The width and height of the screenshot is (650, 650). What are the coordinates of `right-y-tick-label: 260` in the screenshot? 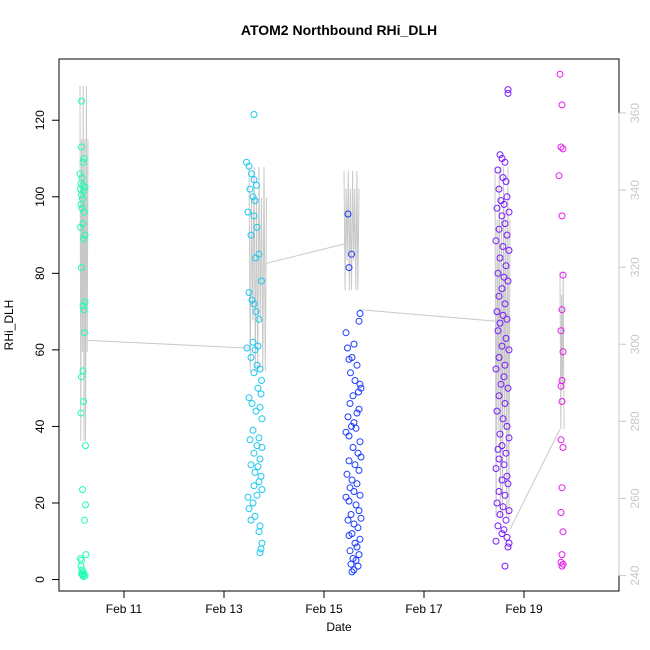 It's located at (635, 498).